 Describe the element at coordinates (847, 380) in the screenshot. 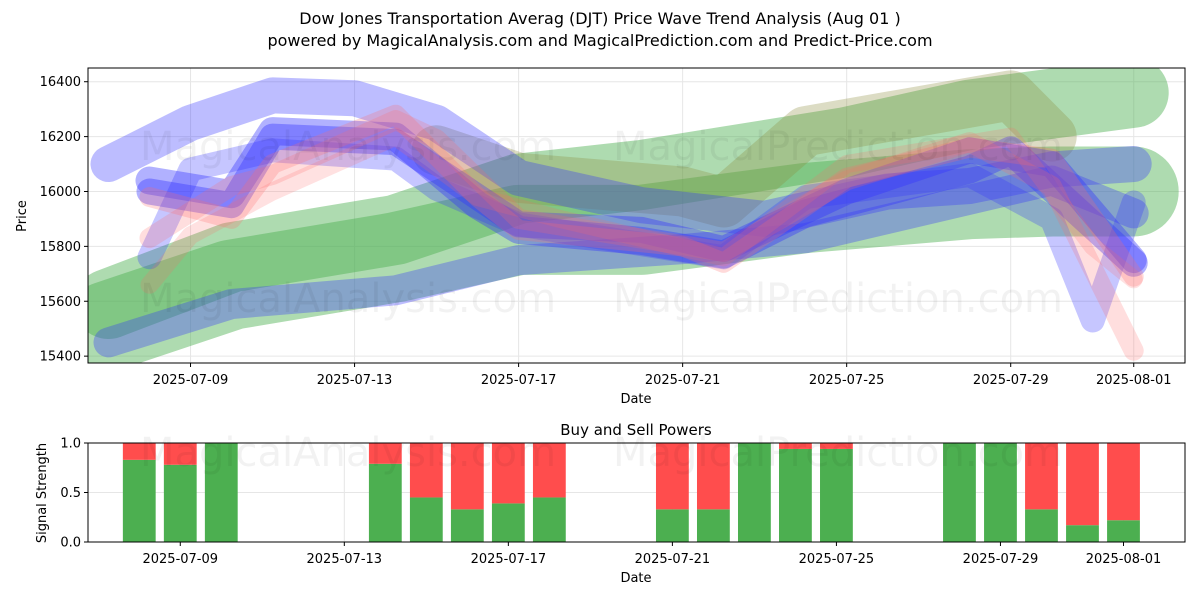

I see `price-x-tick-label: 2025-07-25` at that location.